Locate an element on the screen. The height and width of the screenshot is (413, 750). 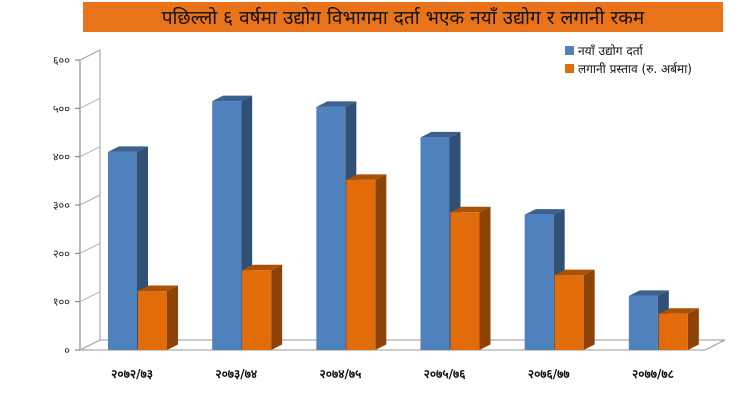
legend-label: नयाँ उद्योग दर्ता is located at coordinates (611, 51).